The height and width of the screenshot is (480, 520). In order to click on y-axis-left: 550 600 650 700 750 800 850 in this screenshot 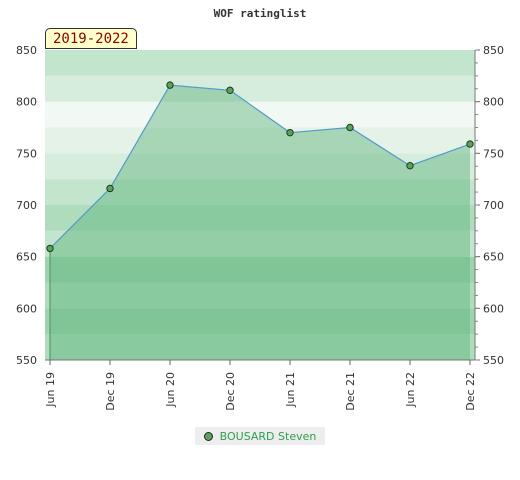, I will do `click(26, 205)`.